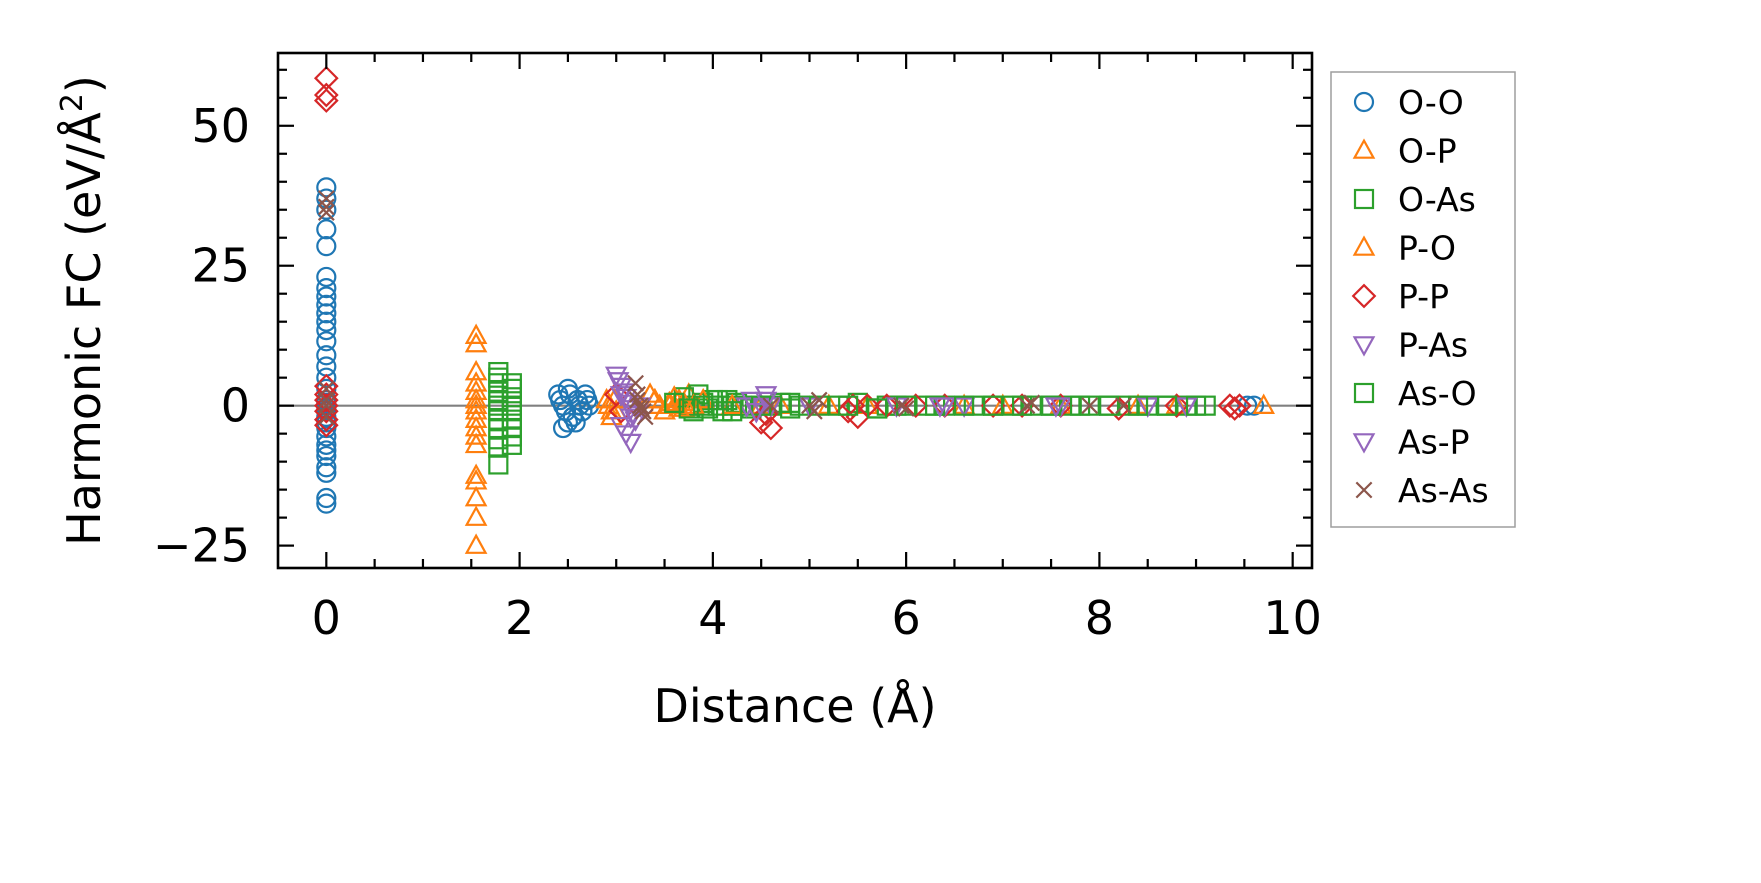  I want to click on x-tick-label: 4, so click(712, 618).